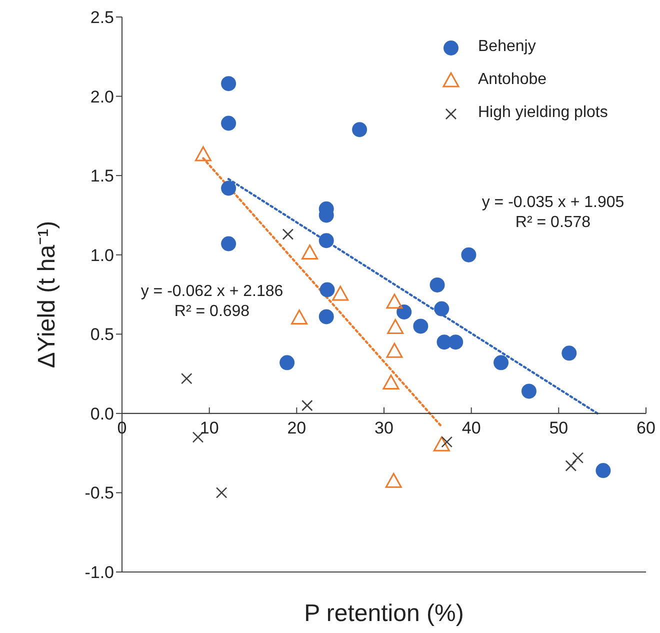 Image resolution: width=660 pixels, height=633 pixels. What do you see at coordinates (99, 493) in the screenshot?
I see `y-tick-label: -0.5` at bounding box center [99, 493].